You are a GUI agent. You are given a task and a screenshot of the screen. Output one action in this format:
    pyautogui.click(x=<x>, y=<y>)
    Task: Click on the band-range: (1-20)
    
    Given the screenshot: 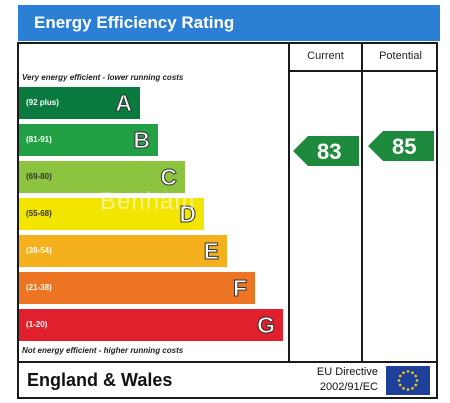 What is the action you would take?
    pyautogui.click(x=37, y=324)
    